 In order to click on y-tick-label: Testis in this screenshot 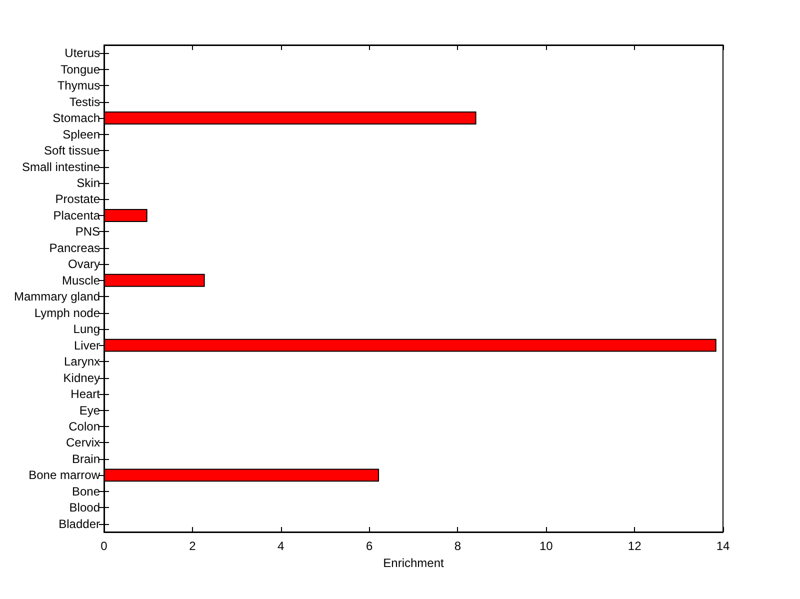, I will do `click(84, 101)`.